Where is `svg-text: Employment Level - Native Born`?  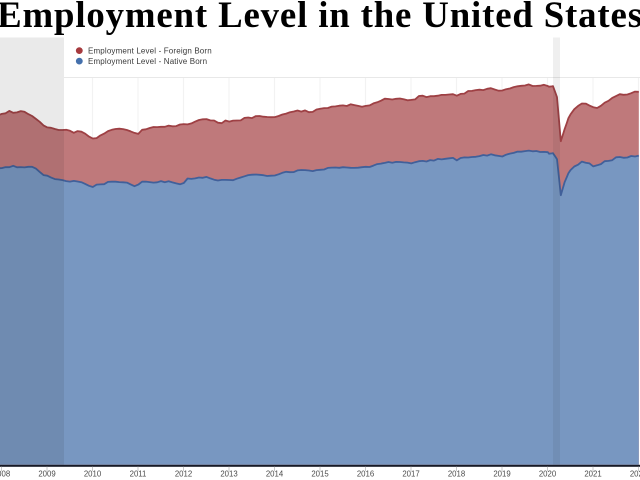 svg-text: Employment Level - Native Born is located at coordinates (147, 61).